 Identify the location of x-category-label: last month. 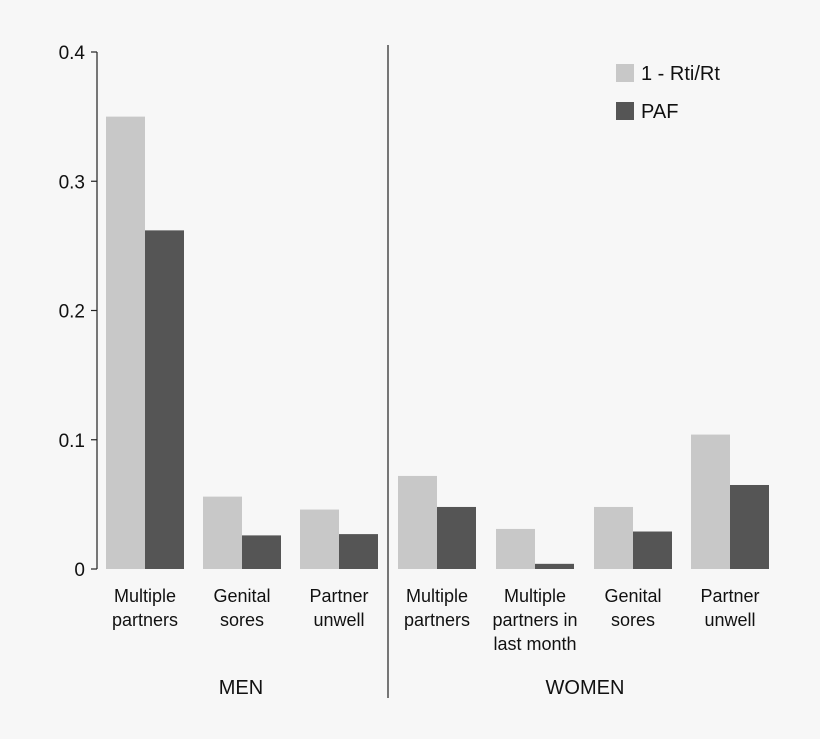
(534, 644).